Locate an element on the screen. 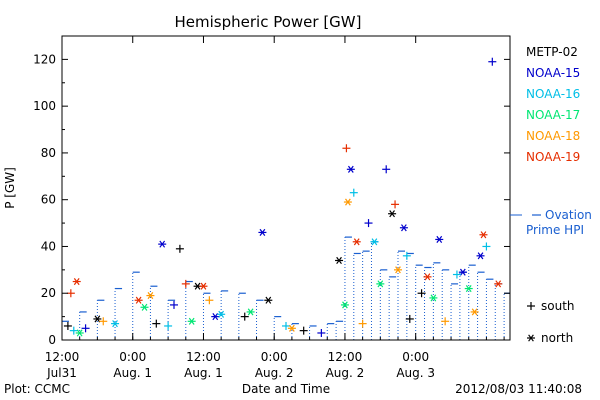  ovation-legend: Ovation Prime HPI is located at coordinates (551, 222).